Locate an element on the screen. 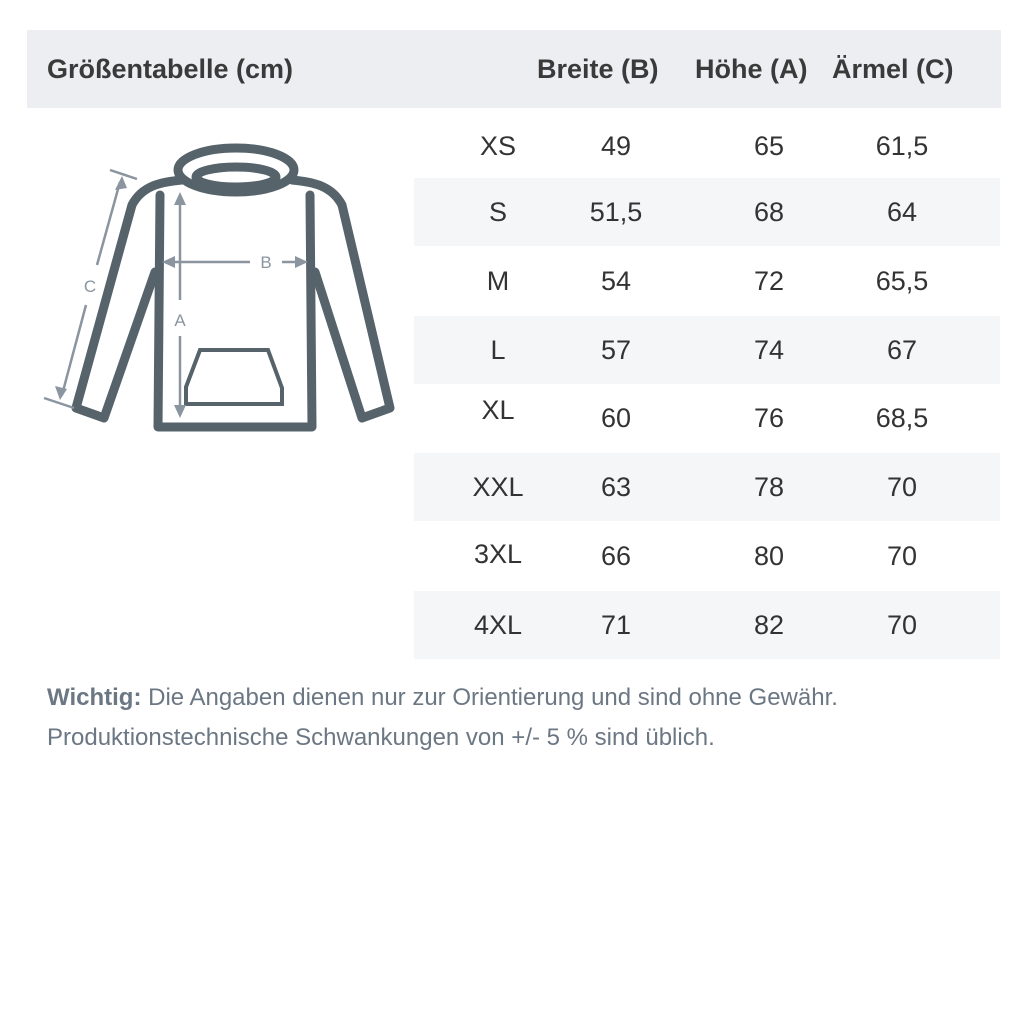 The height and width of the screenshot is (1024, 1024). size-cell: S is located at coordinates (498, 212).